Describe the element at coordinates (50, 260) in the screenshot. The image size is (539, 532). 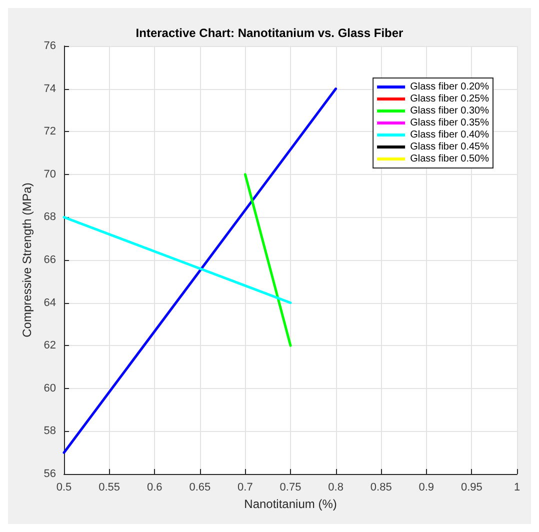
I see `y-tick-label: 66` at that location.